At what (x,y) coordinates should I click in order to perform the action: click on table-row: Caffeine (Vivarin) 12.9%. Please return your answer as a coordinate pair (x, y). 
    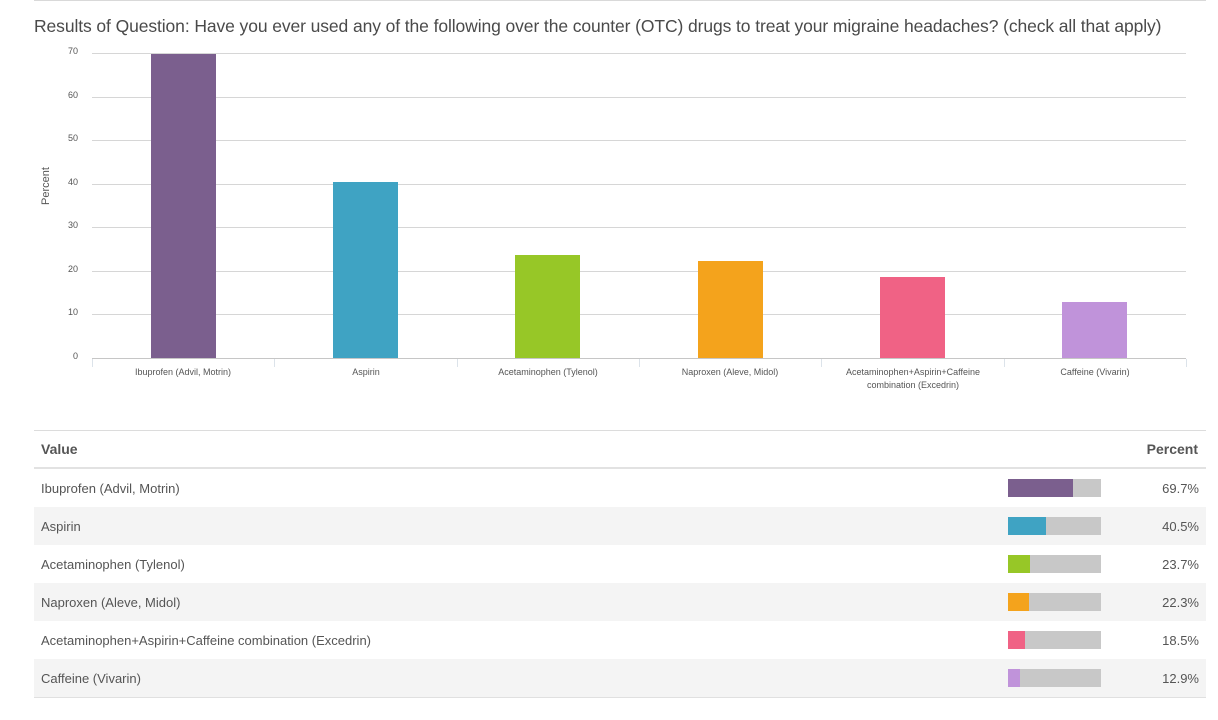
    Looking at the image, I should click on (620, 678).